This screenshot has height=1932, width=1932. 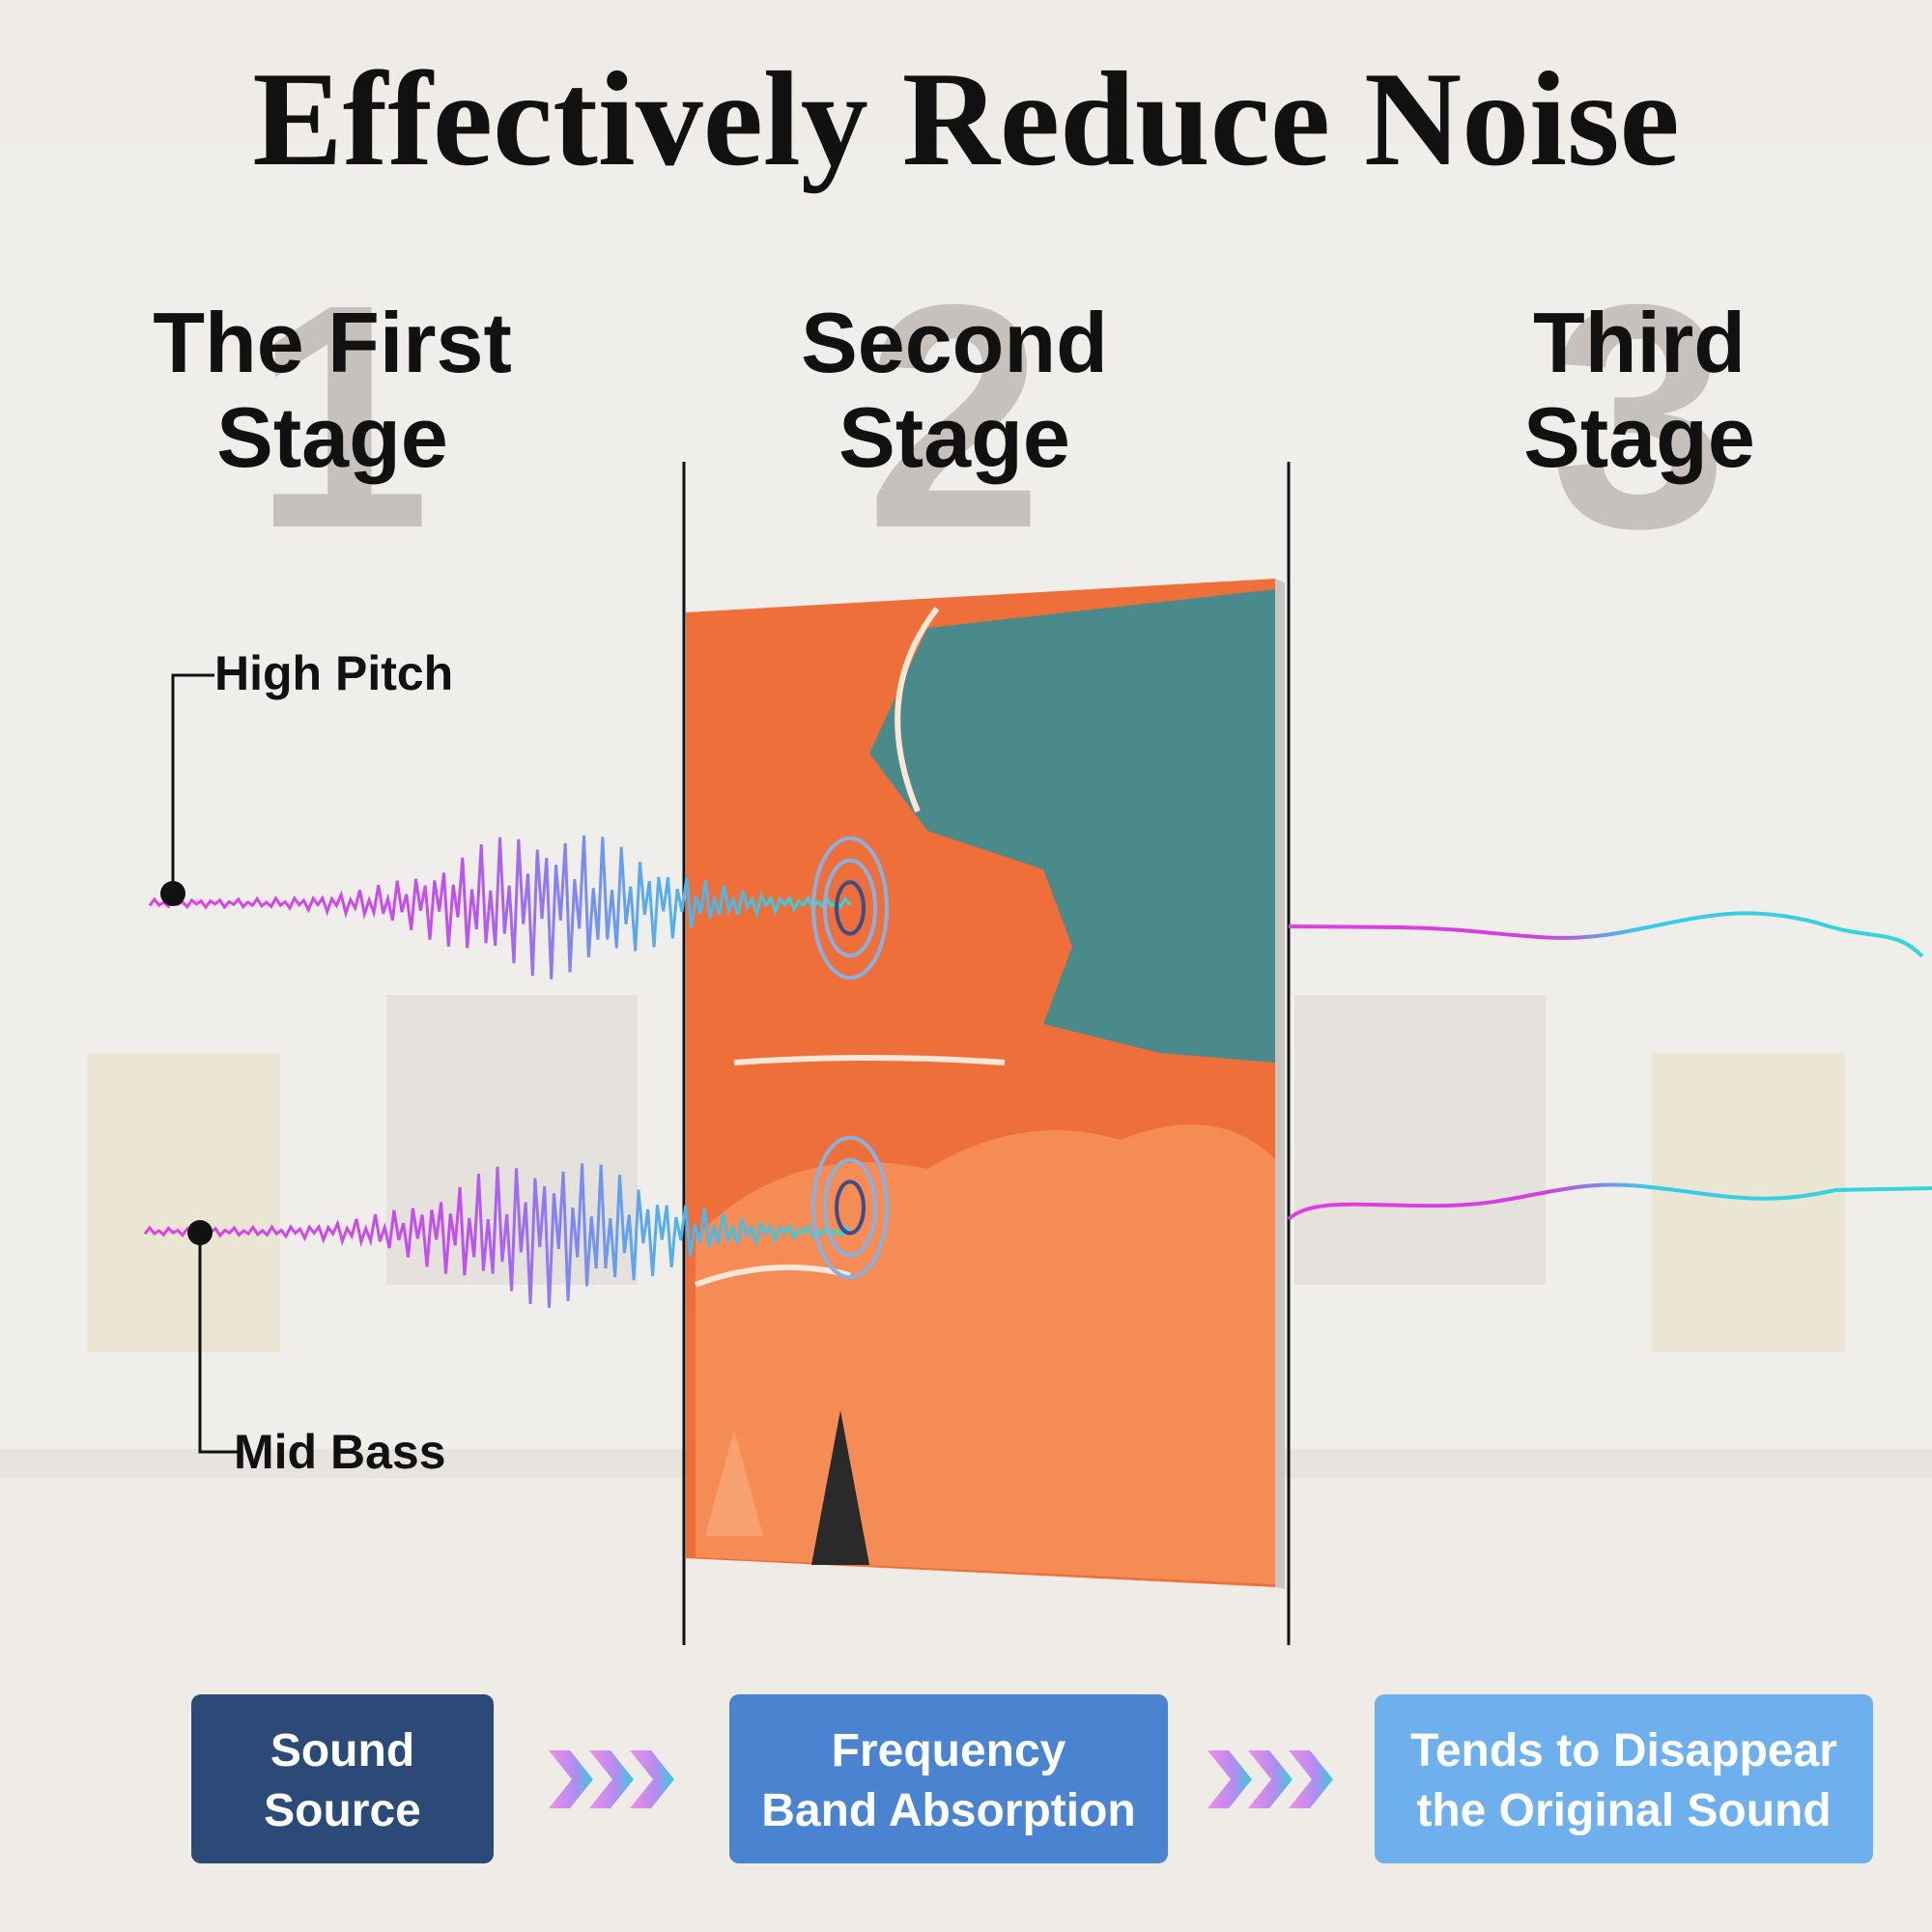 What do you see at coordinates (949, 1750) in the screenshot?
I see `step-label: Frequency` at bounding box center [949, 1750].